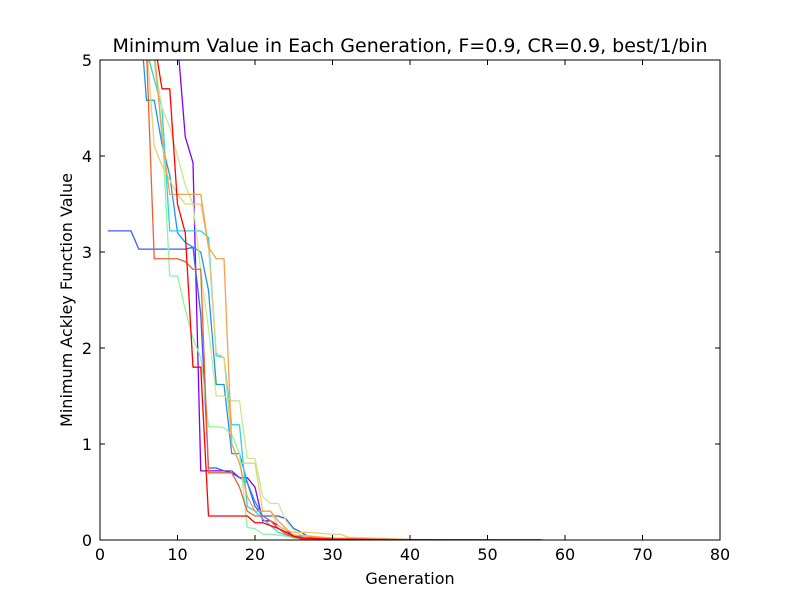  I want to click on x-tick-label: 0, so click(100, 554).